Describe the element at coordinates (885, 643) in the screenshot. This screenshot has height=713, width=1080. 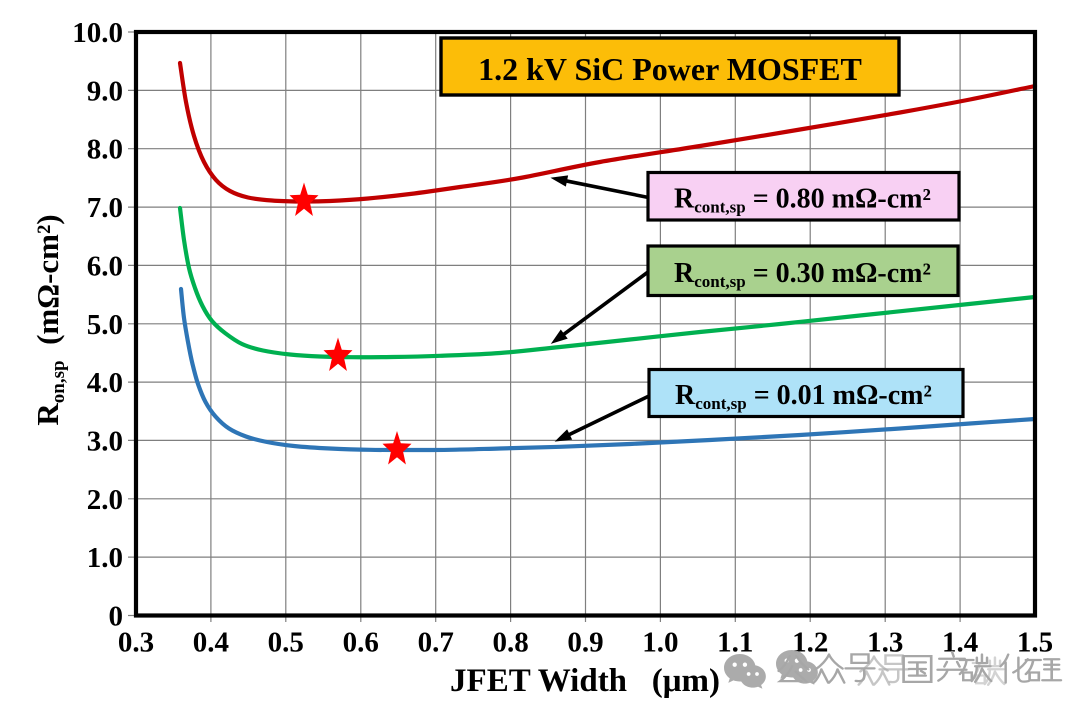
I see `svg-text: 1.3` at that location.